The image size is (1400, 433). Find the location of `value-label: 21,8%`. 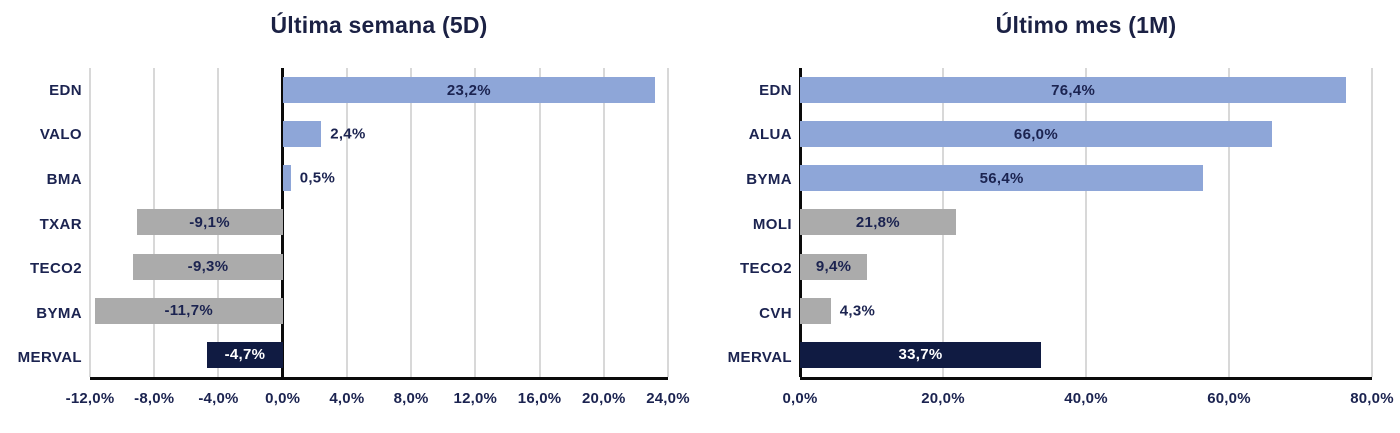

value-label: 21,8% is located at coordinates (877, 222).